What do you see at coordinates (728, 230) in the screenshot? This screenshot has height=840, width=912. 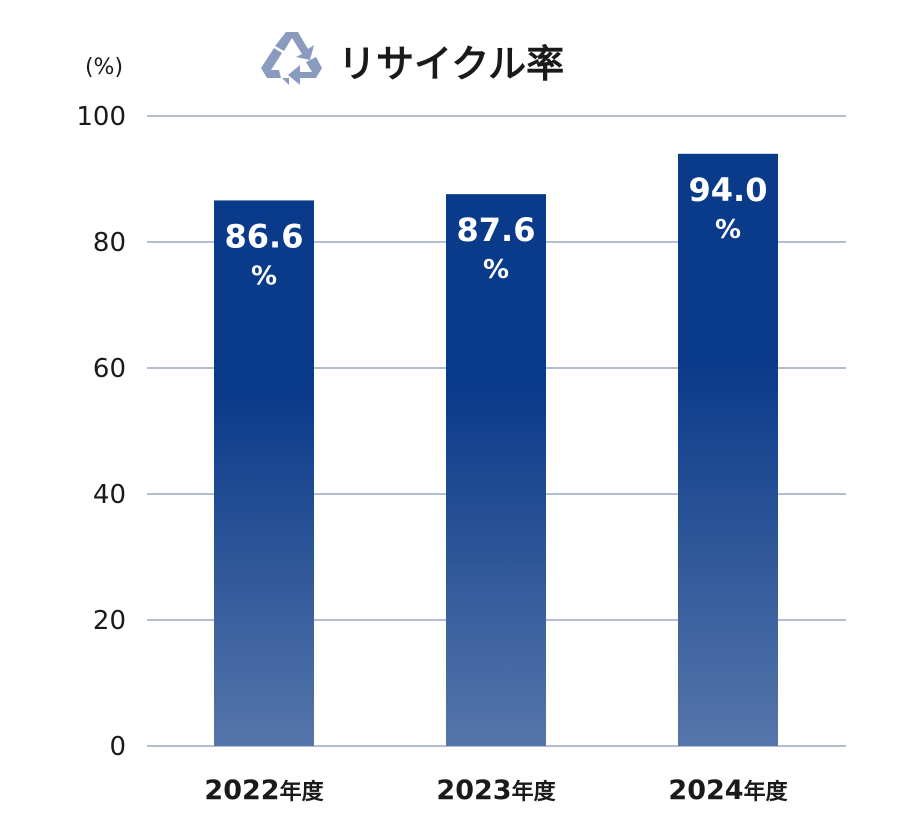 I see `data-label-unit-2024: %` at bounding box center [728, 230].